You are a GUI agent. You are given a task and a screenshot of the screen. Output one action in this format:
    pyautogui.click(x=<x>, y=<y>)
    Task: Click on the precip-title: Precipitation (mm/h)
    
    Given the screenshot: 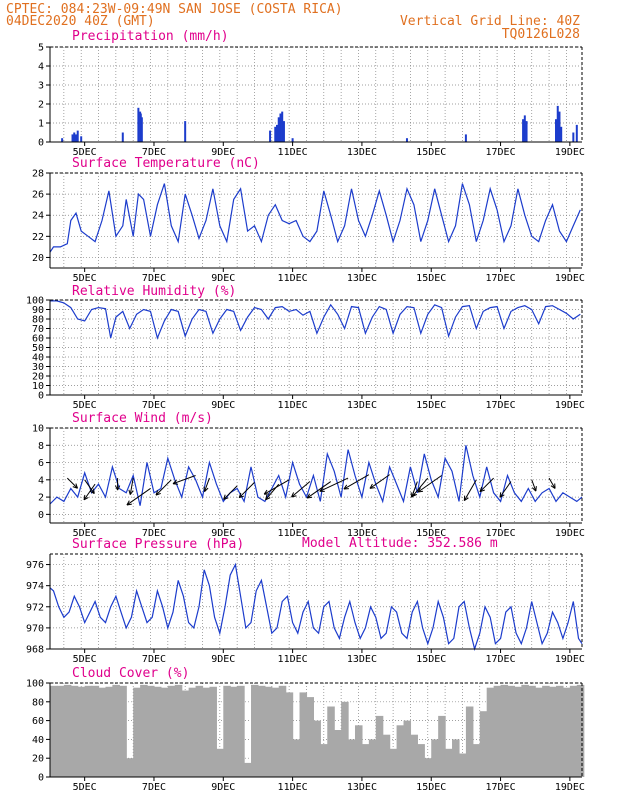 What is the action you would take?
    pyautogui.click(x=150, y=36)
    